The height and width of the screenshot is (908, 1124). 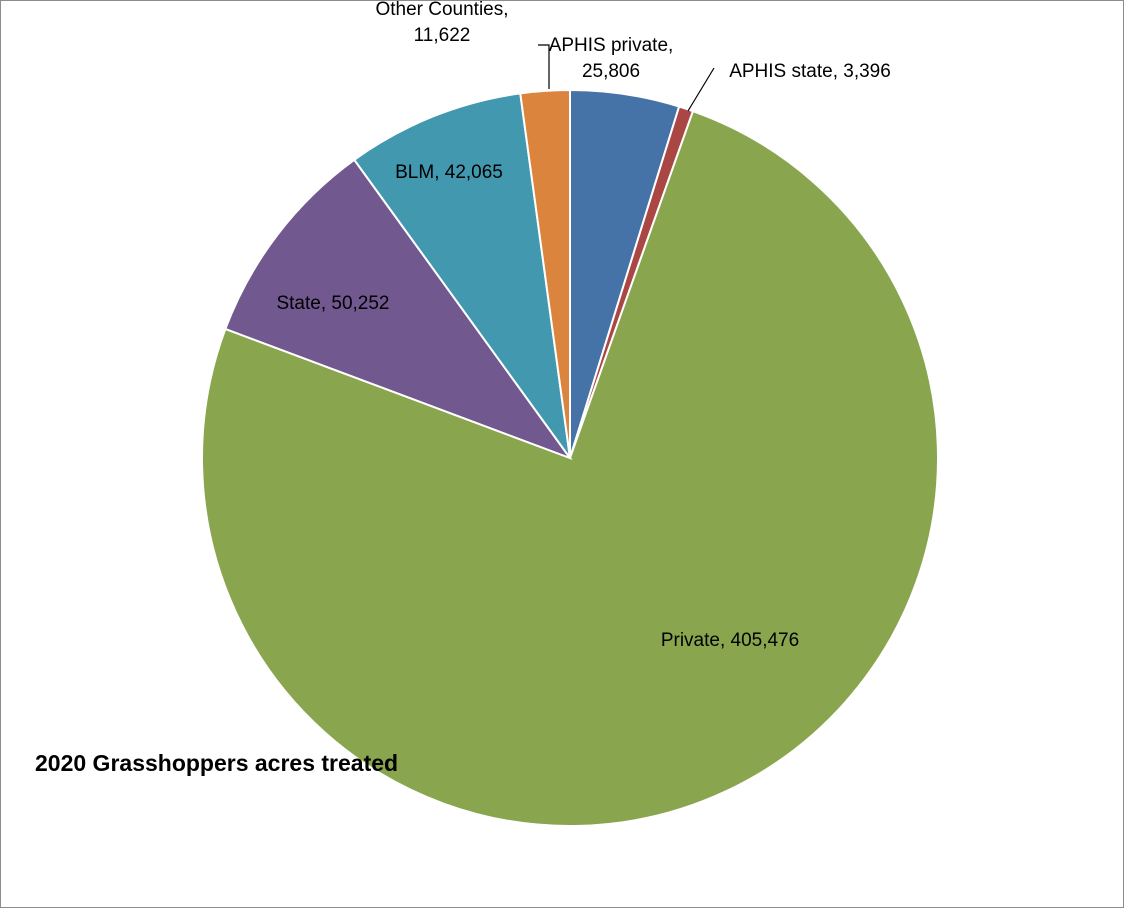 I want to click on chart-title: 2020 Grasshoppers acres treated, so click(x=216, y=763).